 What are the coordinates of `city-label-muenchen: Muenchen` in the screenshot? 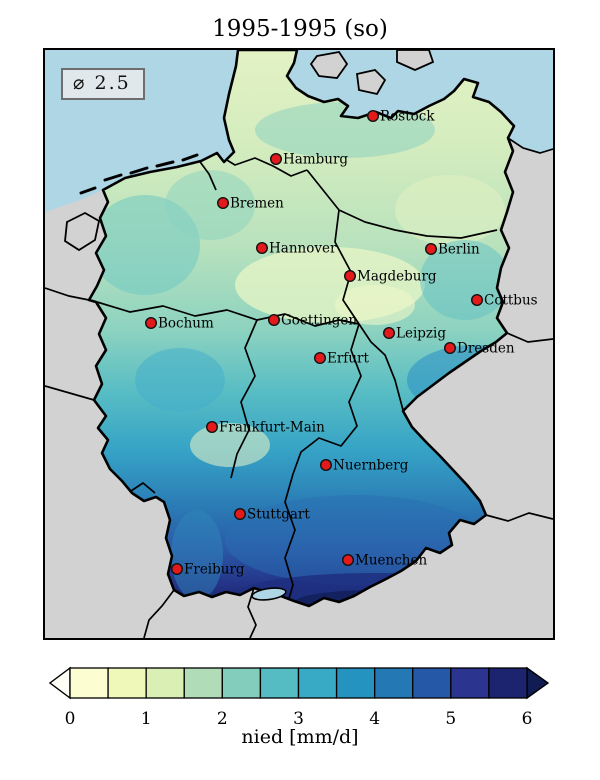 It's located at (391, 561).